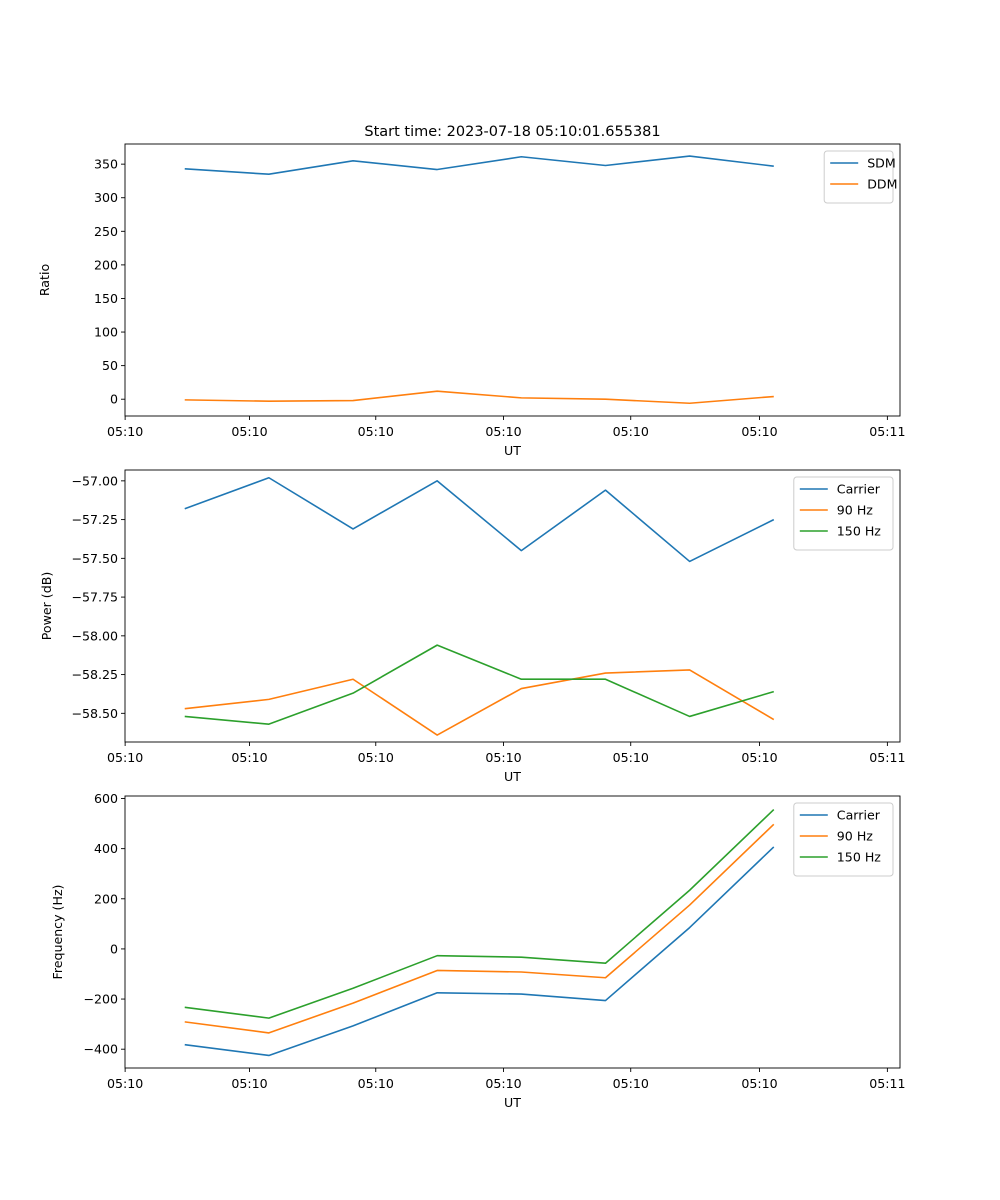 The width and height of the screenshot is (1000, 1200). Describe the element at coordinates (106, 164) in the screenshot. I see `y-tick-label: 350` at that location.